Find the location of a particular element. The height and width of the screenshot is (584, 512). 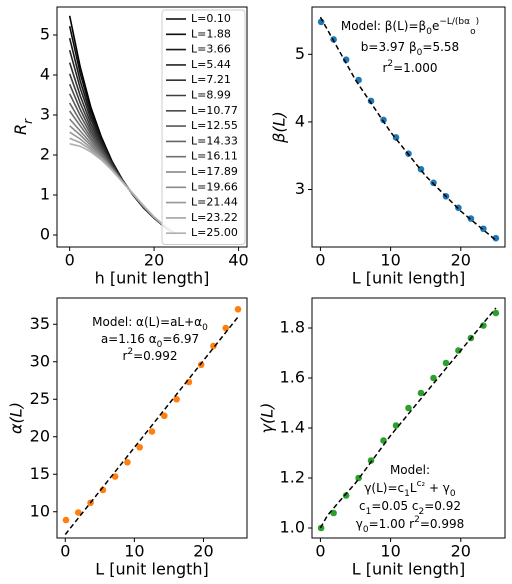

legend-label: L=8.99 is located at coordinates (211, 95).